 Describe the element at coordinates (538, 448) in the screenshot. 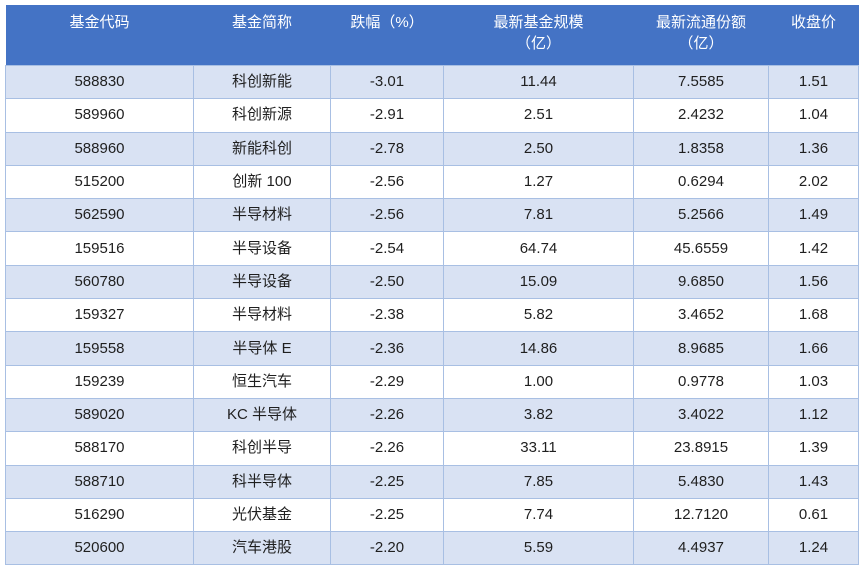

I see `table-cell: 33.11` at that location.